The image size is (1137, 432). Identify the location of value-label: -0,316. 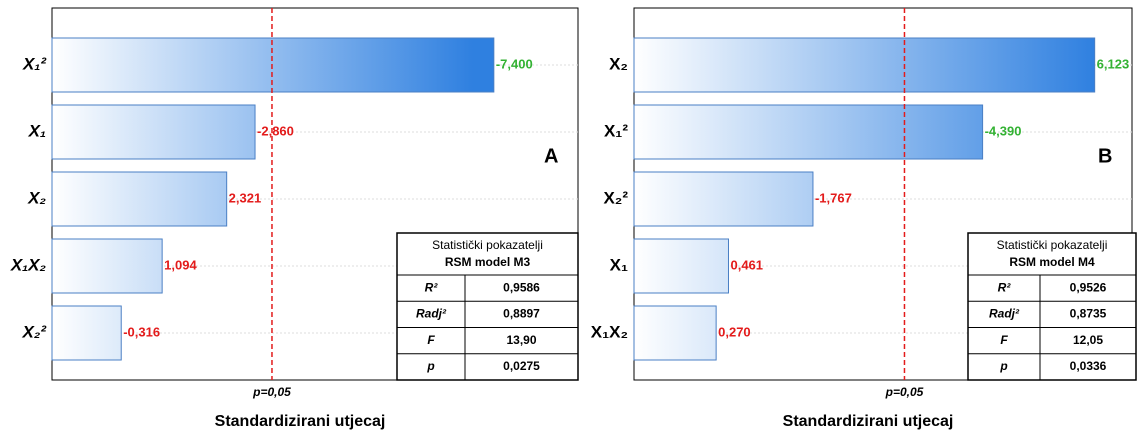
(141, 331).